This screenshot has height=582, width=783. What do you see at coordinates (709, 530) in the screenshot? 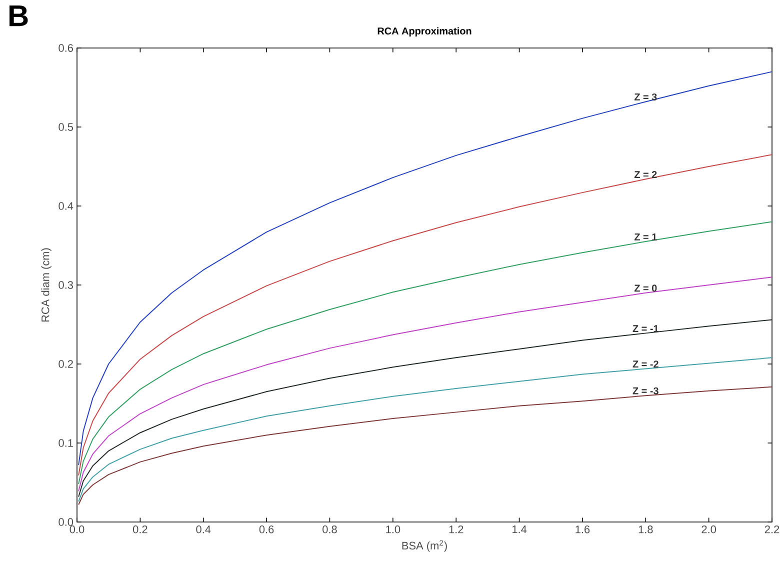
I see `x-tick-label: 2.0` at bounding box center [709, 530].